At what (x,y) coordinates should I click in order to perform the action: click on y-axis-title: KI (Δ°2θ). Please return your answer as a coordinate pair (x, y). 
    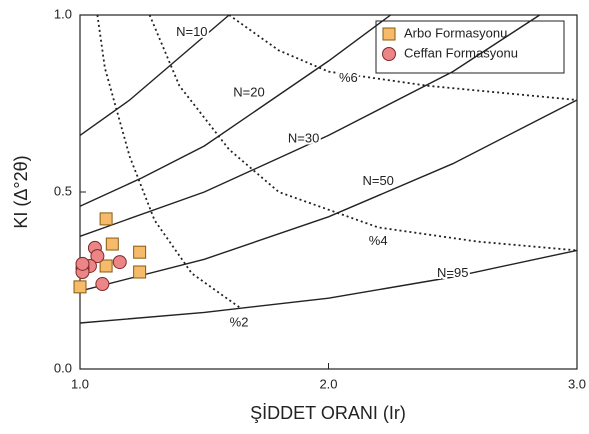
    Looking at the image, I should click on (21, 191).